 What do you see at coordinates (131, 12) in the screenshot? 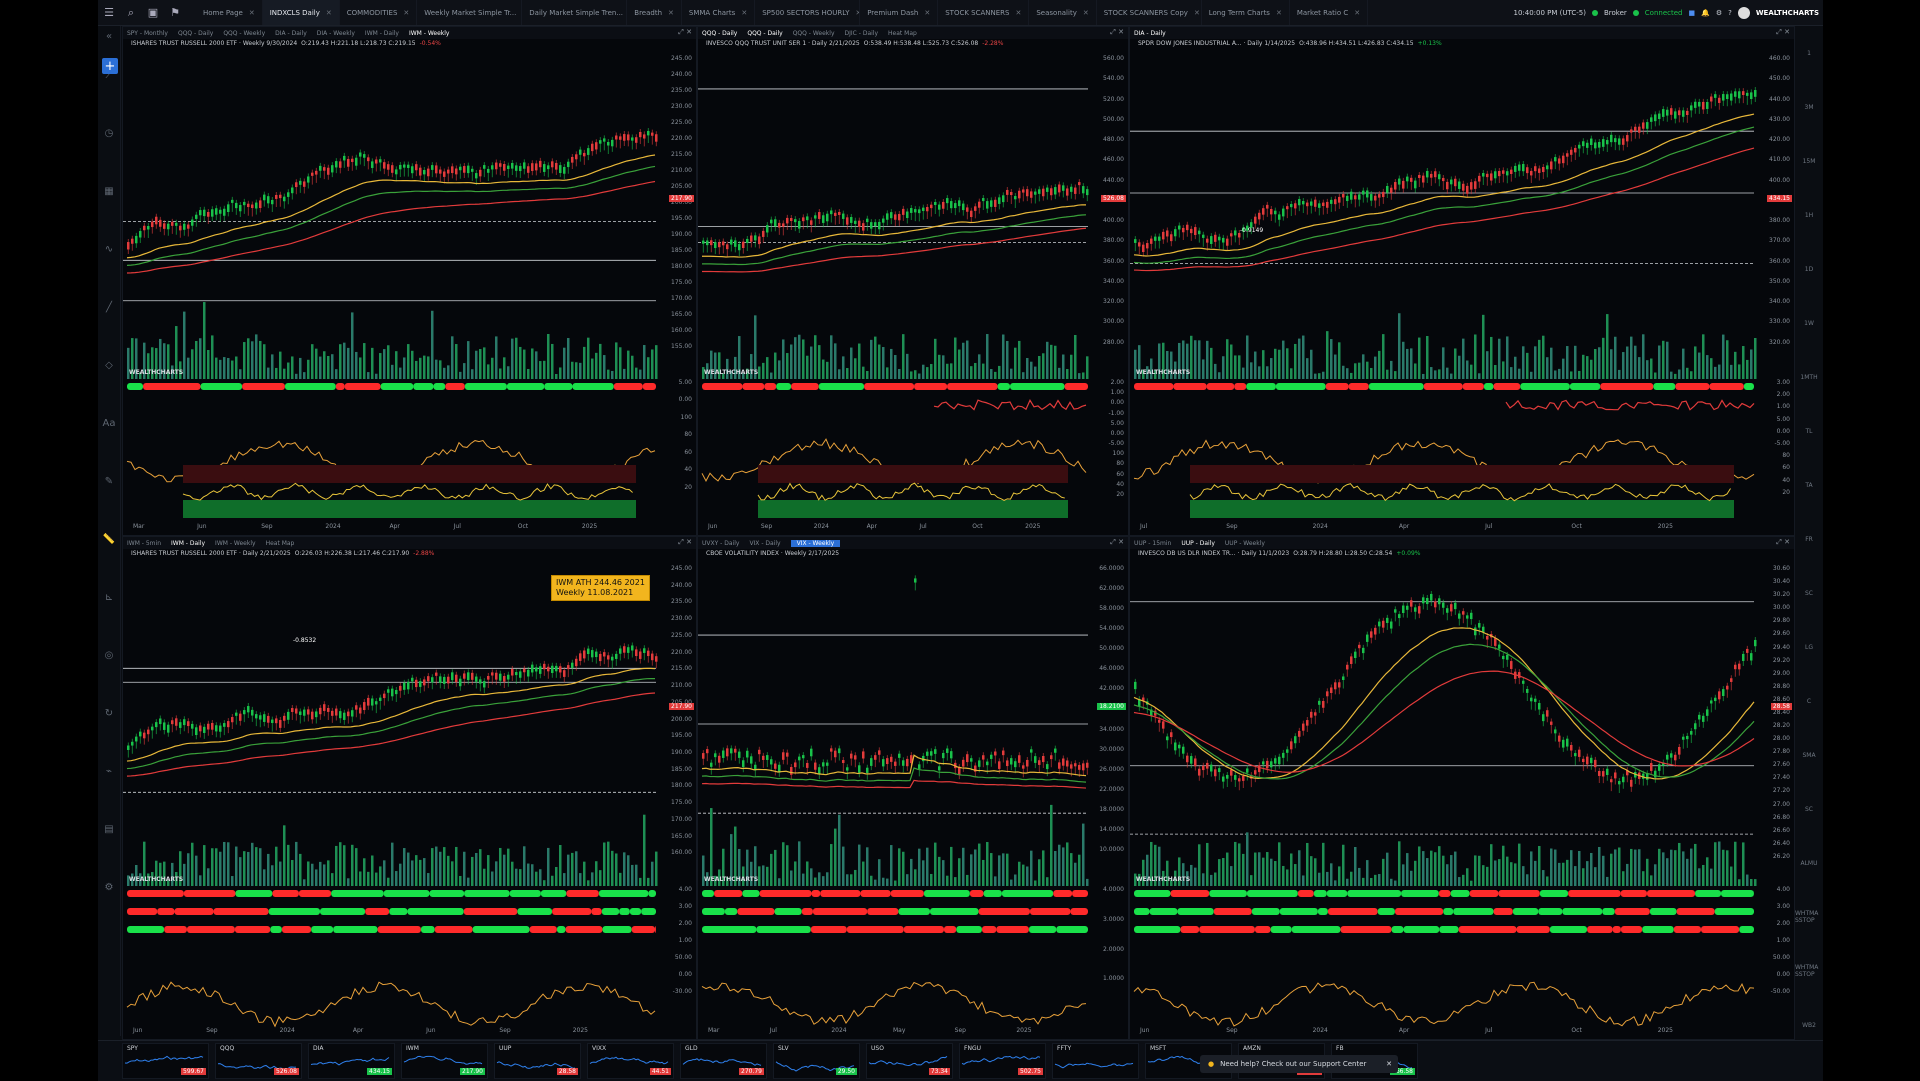
I see `search-icon: ⌕` at bounding box center [131, 12].